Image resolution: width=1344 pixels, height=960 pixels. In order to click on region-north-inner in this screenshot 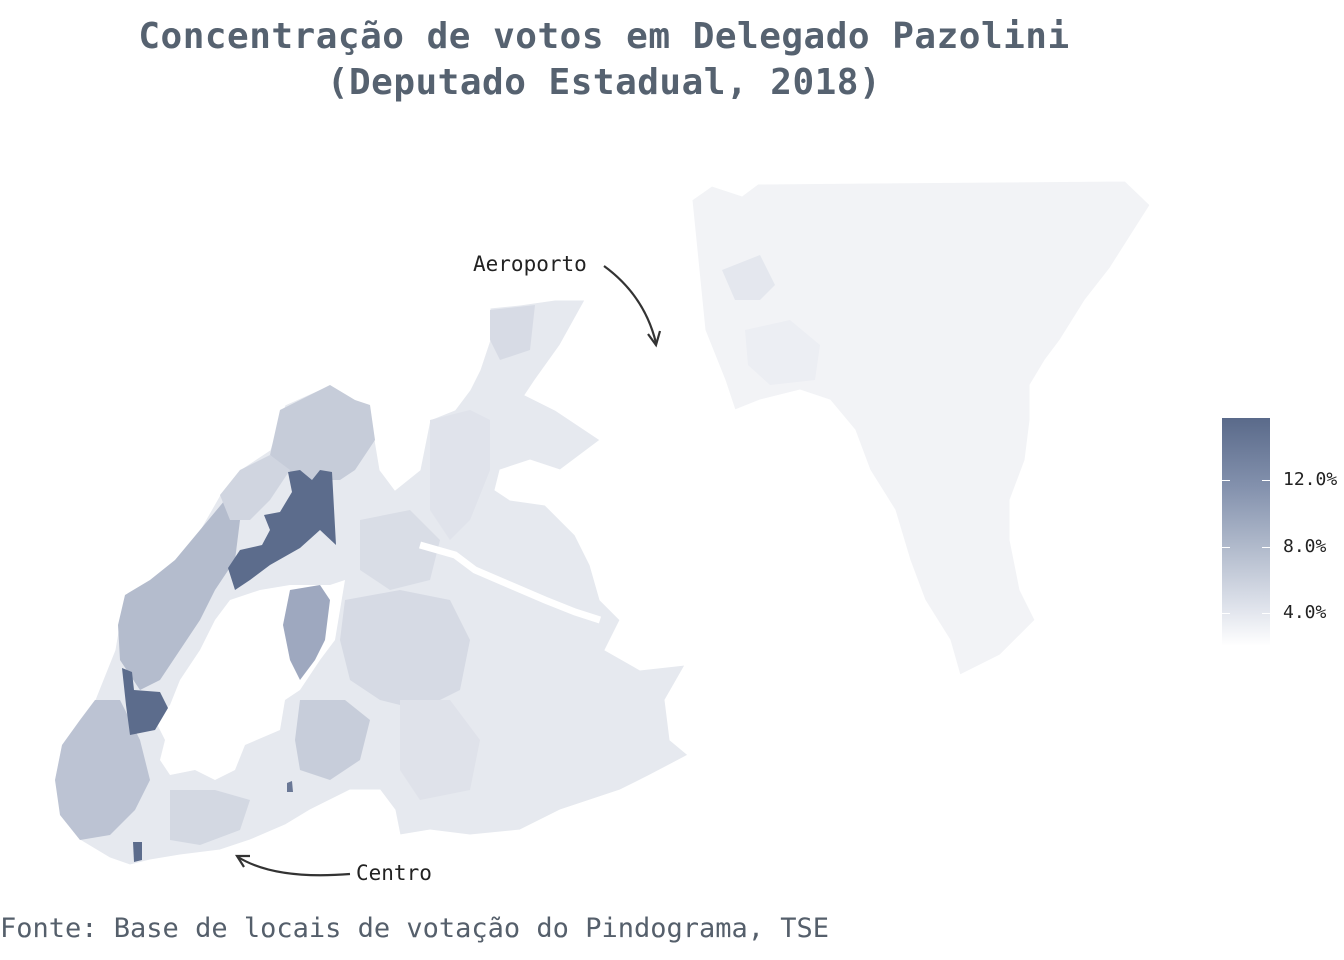, I will do `click(255, 487)`.